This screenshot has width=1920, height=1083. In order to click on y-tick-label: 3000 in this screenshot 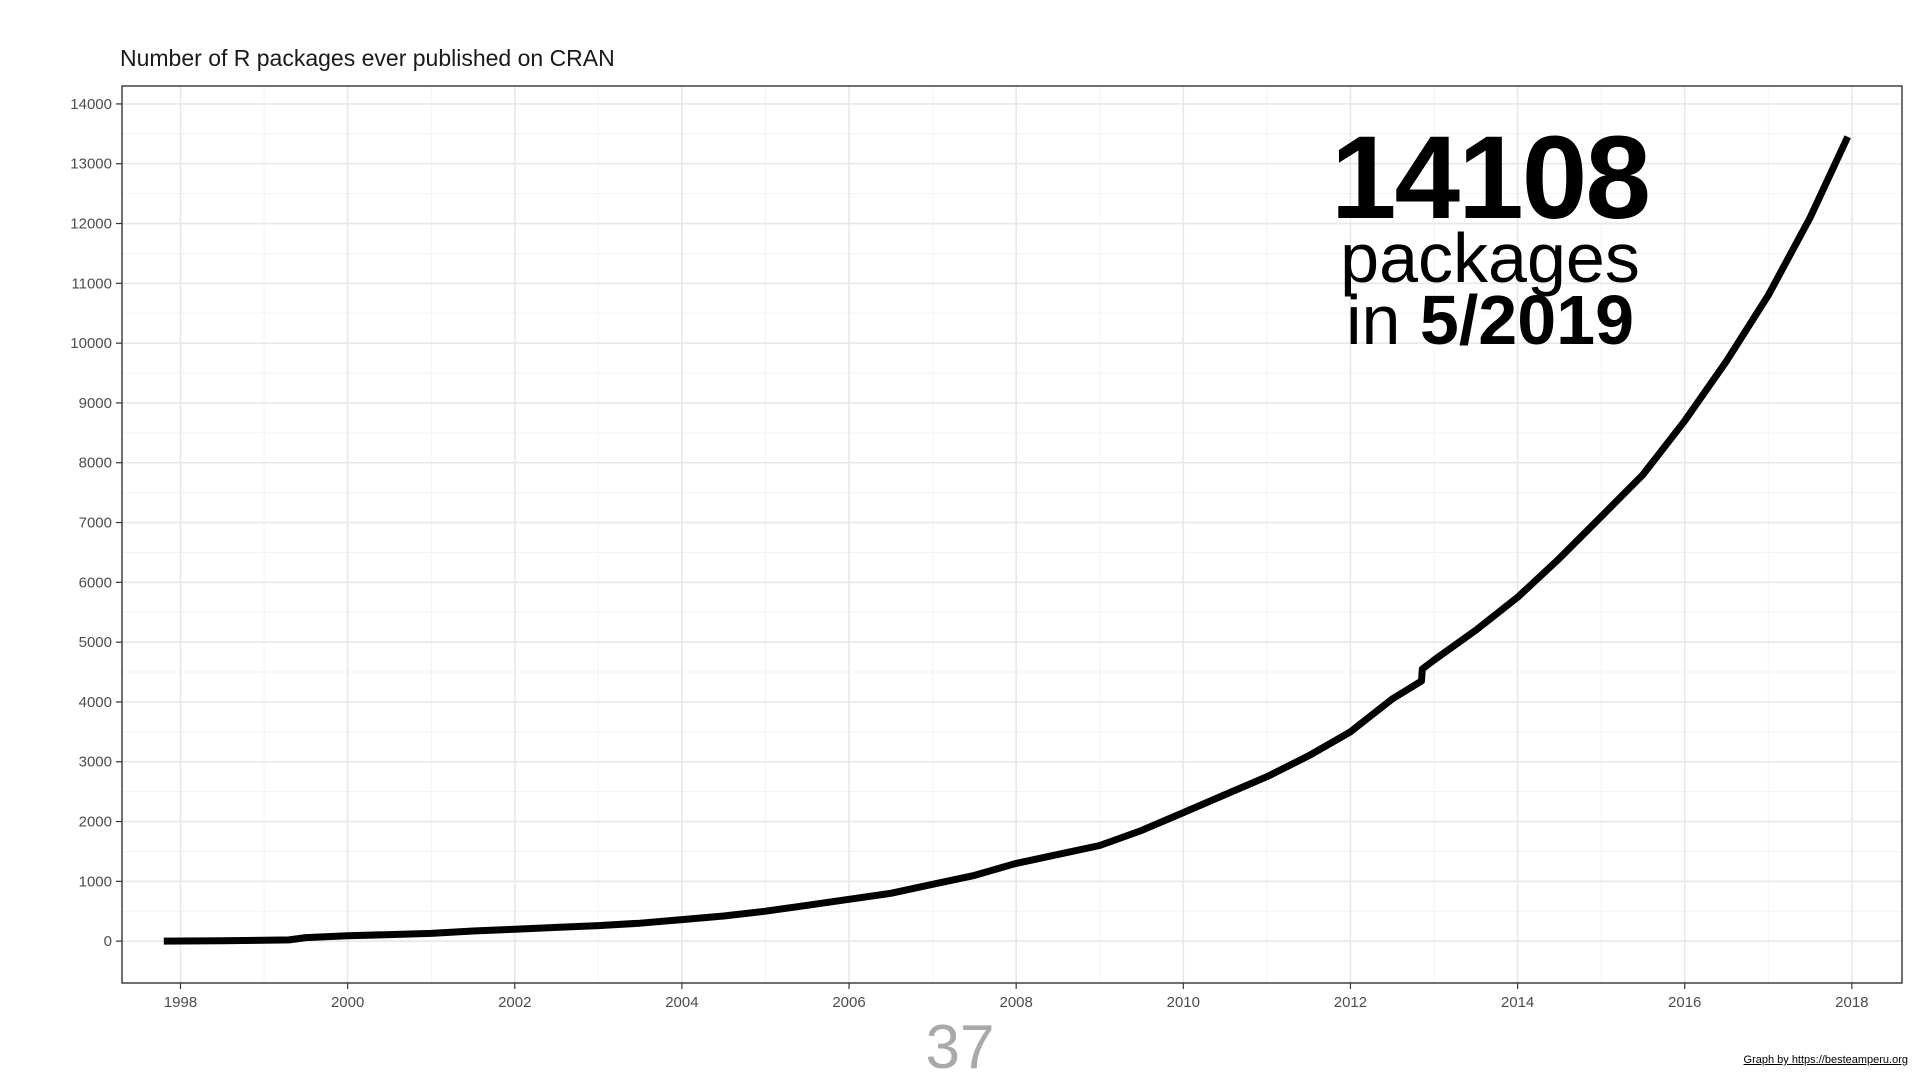, I will do `click(95, 762)`.